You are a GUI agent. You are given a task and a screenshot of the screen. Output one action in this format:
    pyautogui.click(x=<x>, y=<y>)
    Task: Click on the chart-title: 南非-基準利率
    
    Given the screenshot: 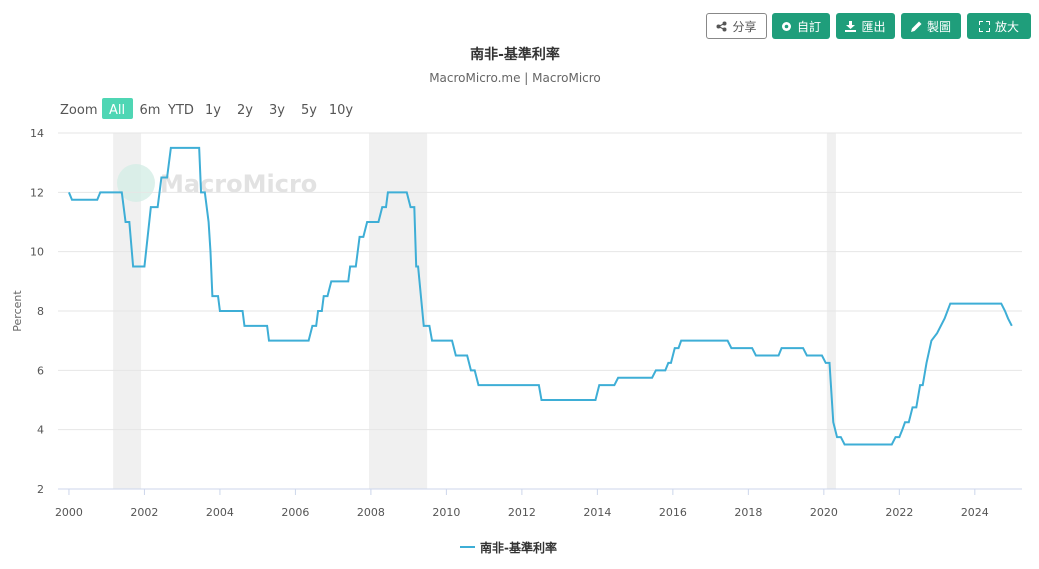 What is the action you would take?
    pyautogui.click(x=515, y=54)
    